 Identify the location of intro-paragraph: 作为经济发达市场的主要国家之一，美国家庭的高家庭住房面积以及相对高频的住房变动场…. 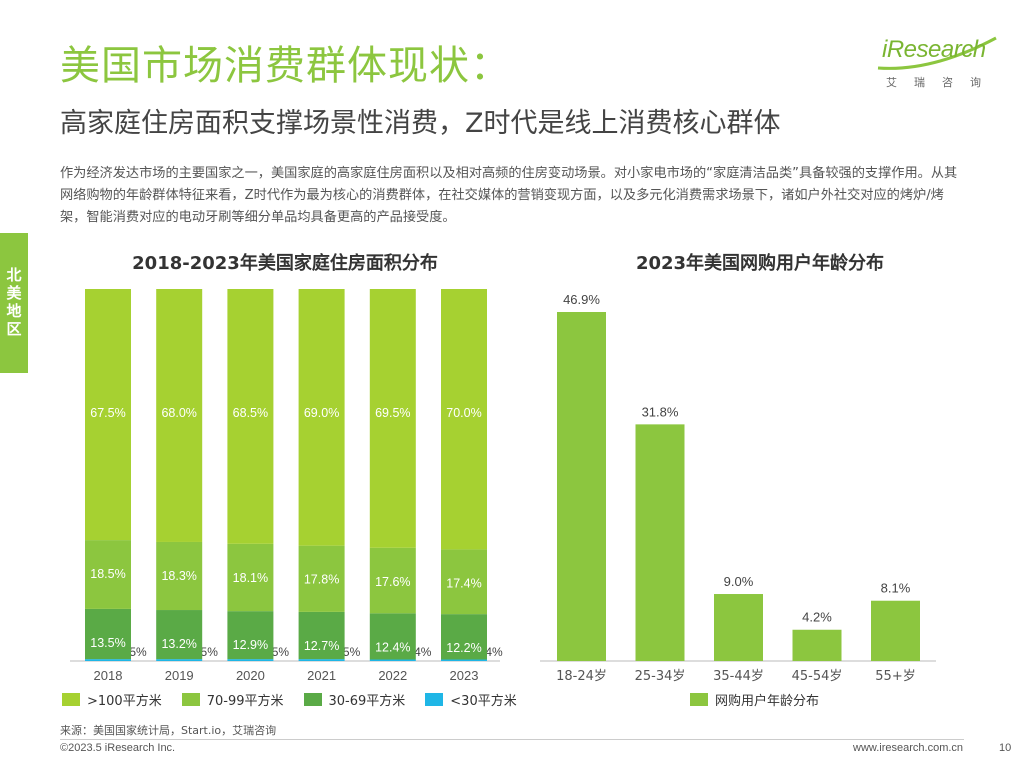
(509, 195).